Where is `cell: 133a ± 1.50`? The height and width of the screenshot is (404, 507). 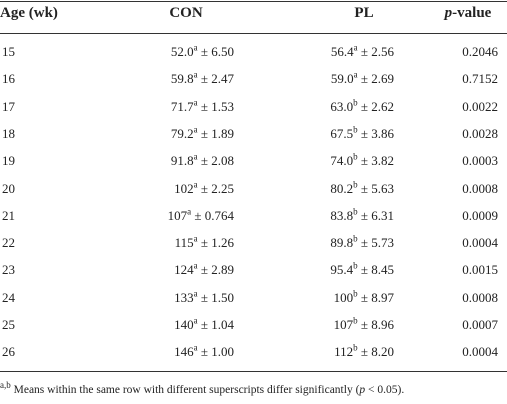 cell: 133a ± 1.50 is located at coordinates (204, 297).